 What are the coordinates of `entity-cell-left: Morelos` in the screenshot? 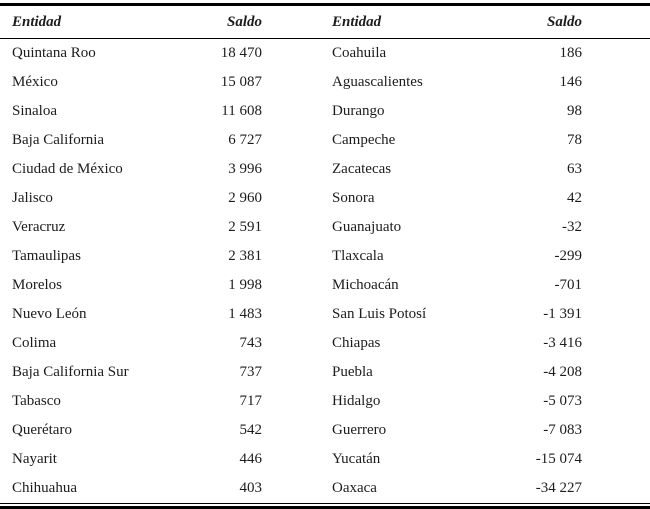 It's located at (37, 285).